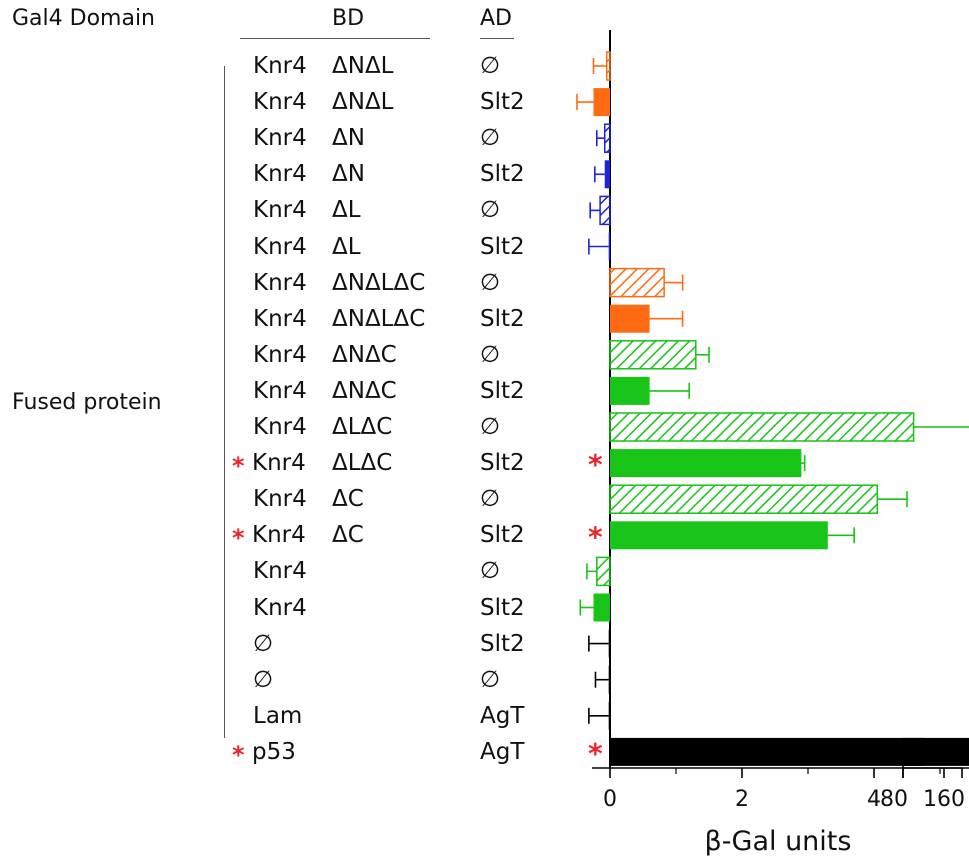 This screenshot has height=867, width=969. Describe the element at coordinates (335, 38) in the screenshot. I see `bd-underline` at that location.